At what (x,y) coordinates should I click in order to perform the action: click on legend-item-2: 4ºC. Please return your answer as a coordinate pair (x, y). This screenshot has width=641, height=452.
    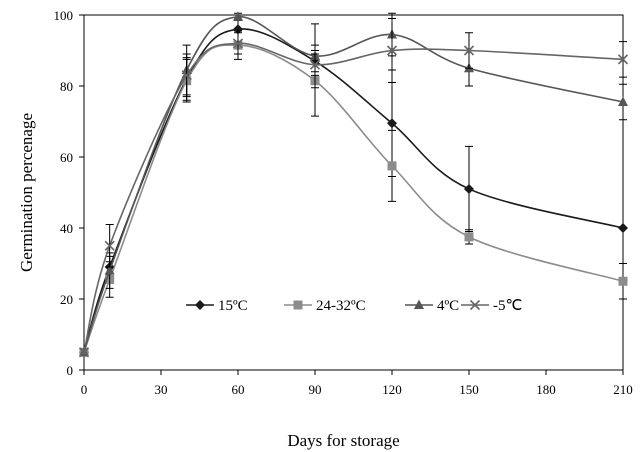
    Looking at the image, I should click on (432, 306).